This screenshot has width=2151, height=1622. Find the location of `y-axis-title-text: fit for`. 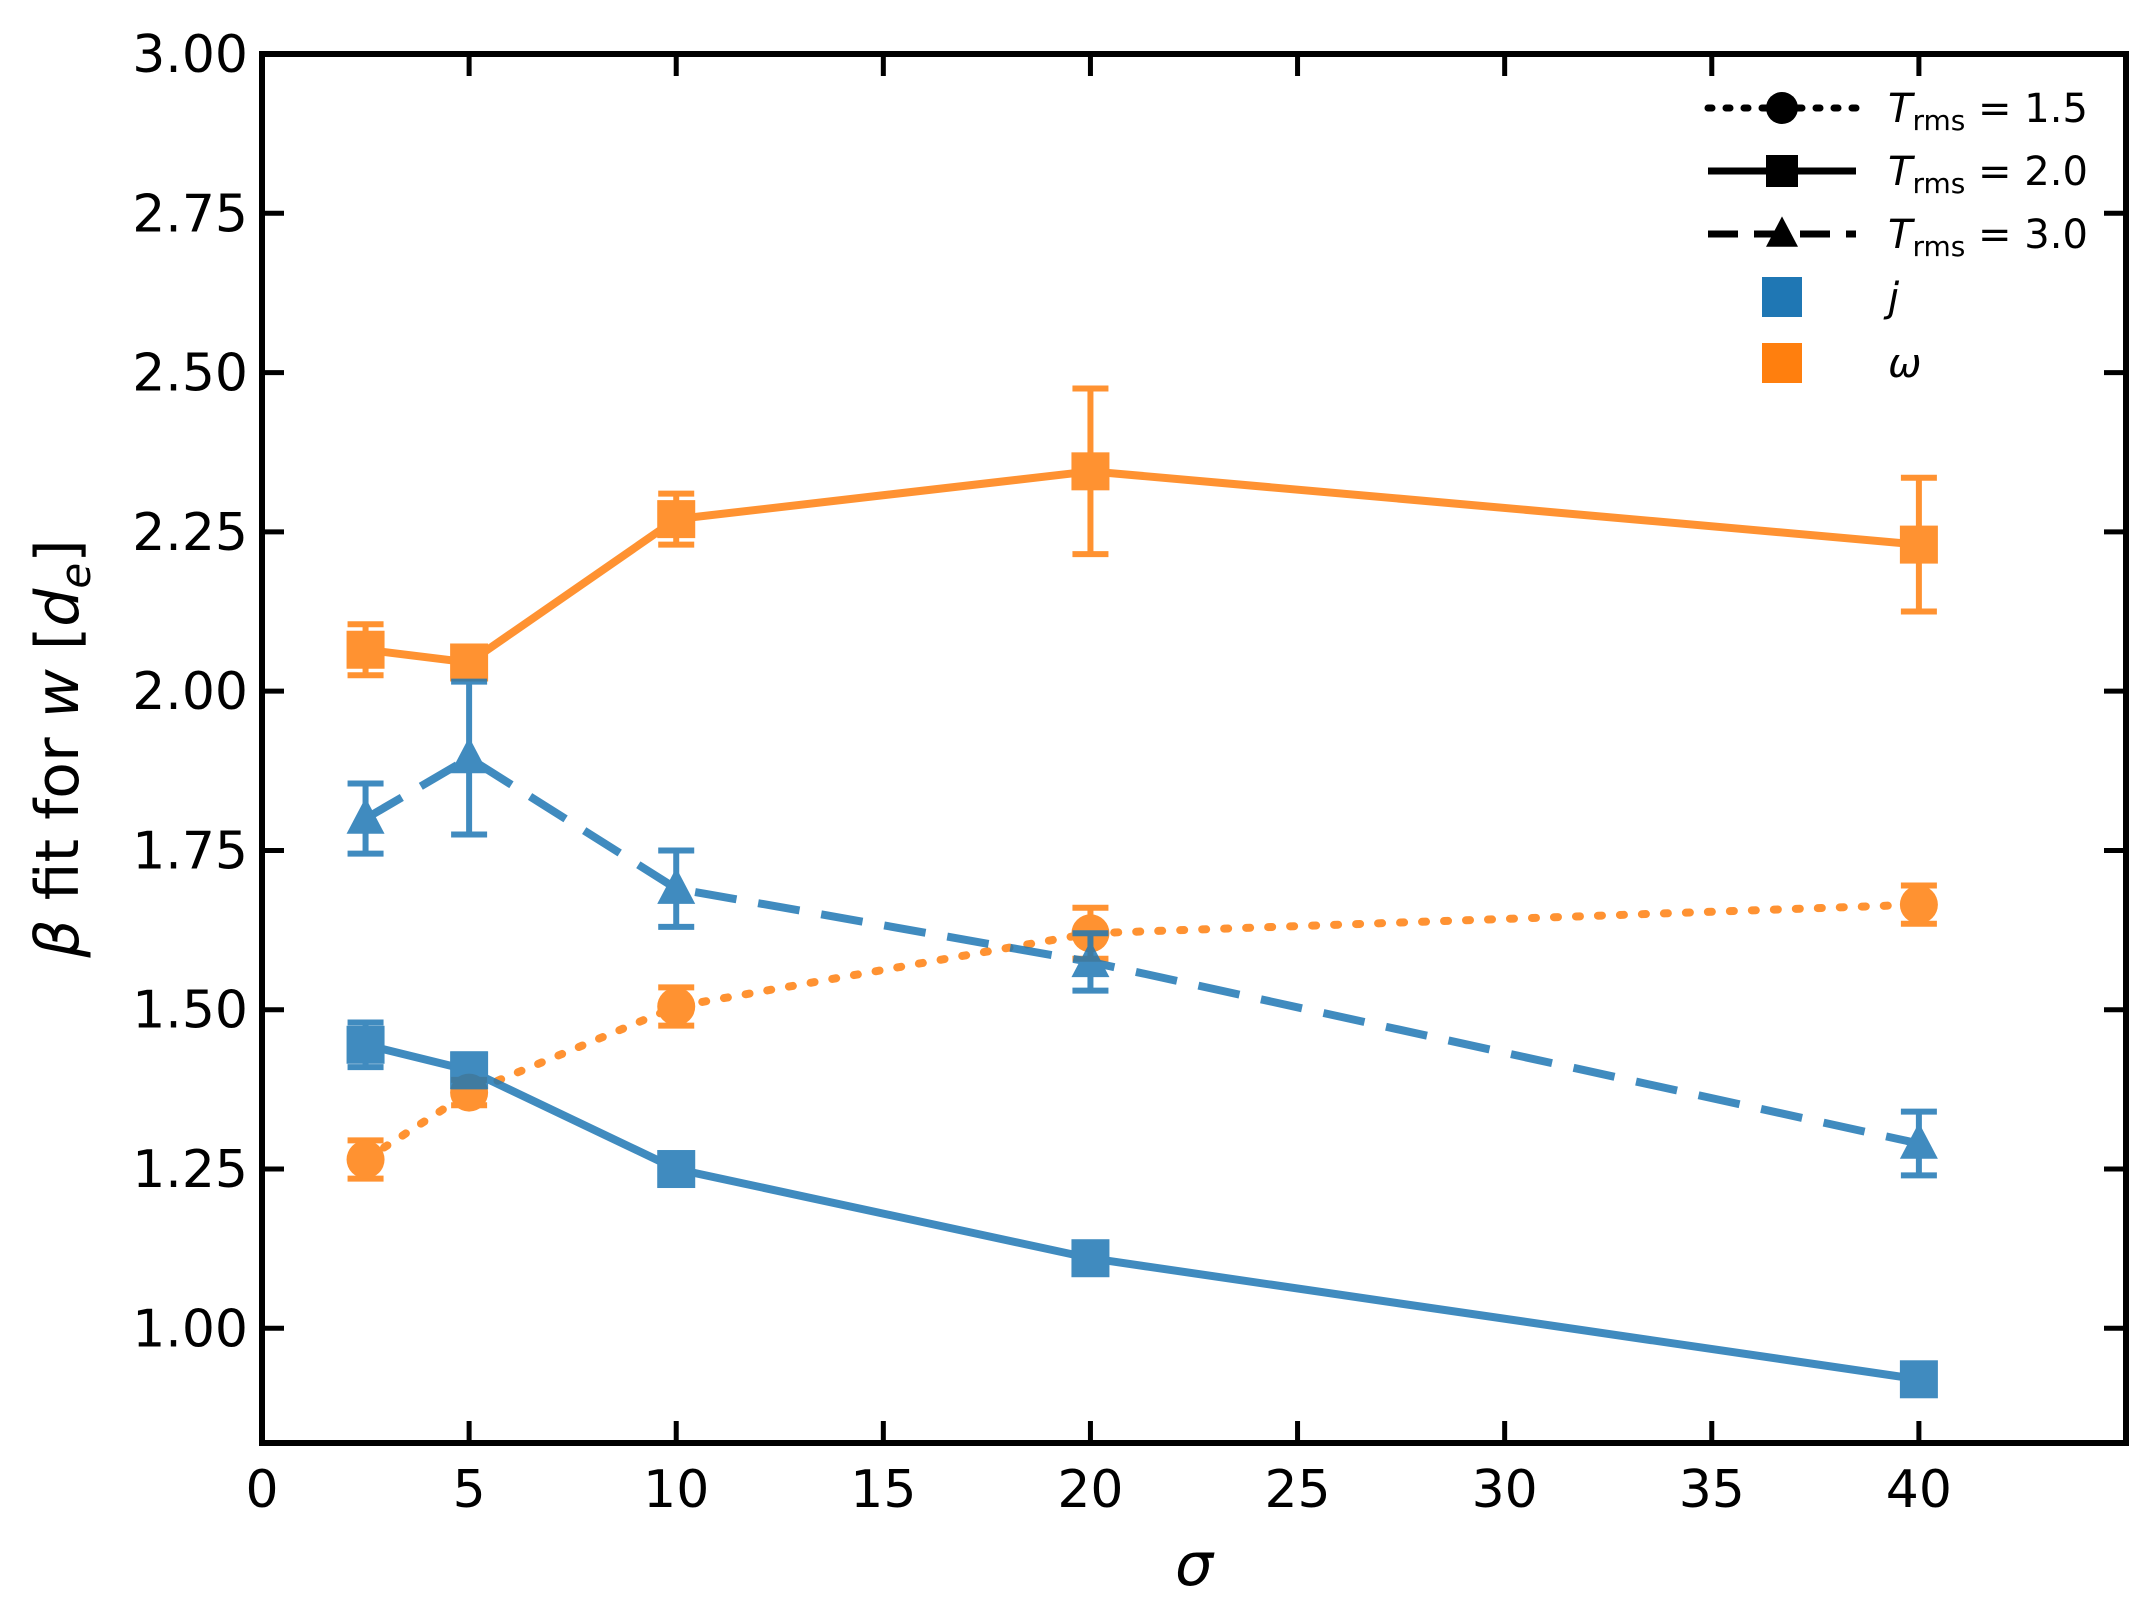

y-axis-title-text: fit for is located at coordinates (58, 818).